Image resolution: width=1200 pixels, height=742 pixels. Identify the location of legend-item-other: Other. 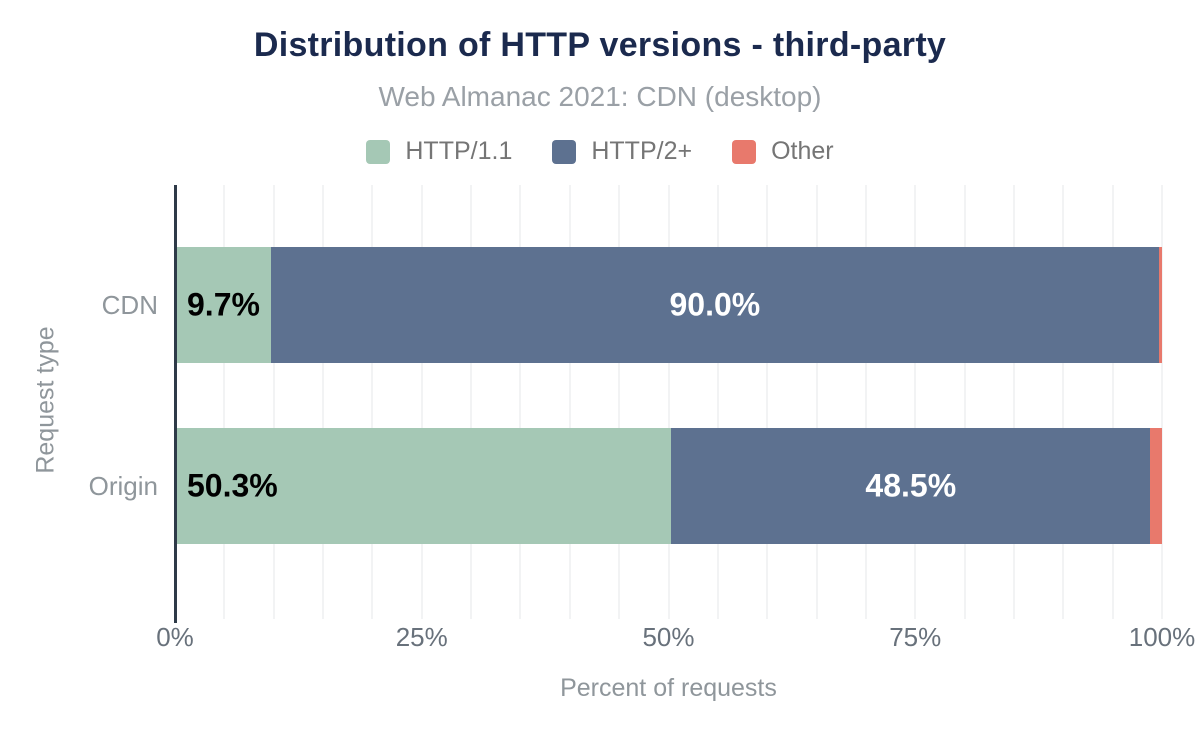
(783, 151).